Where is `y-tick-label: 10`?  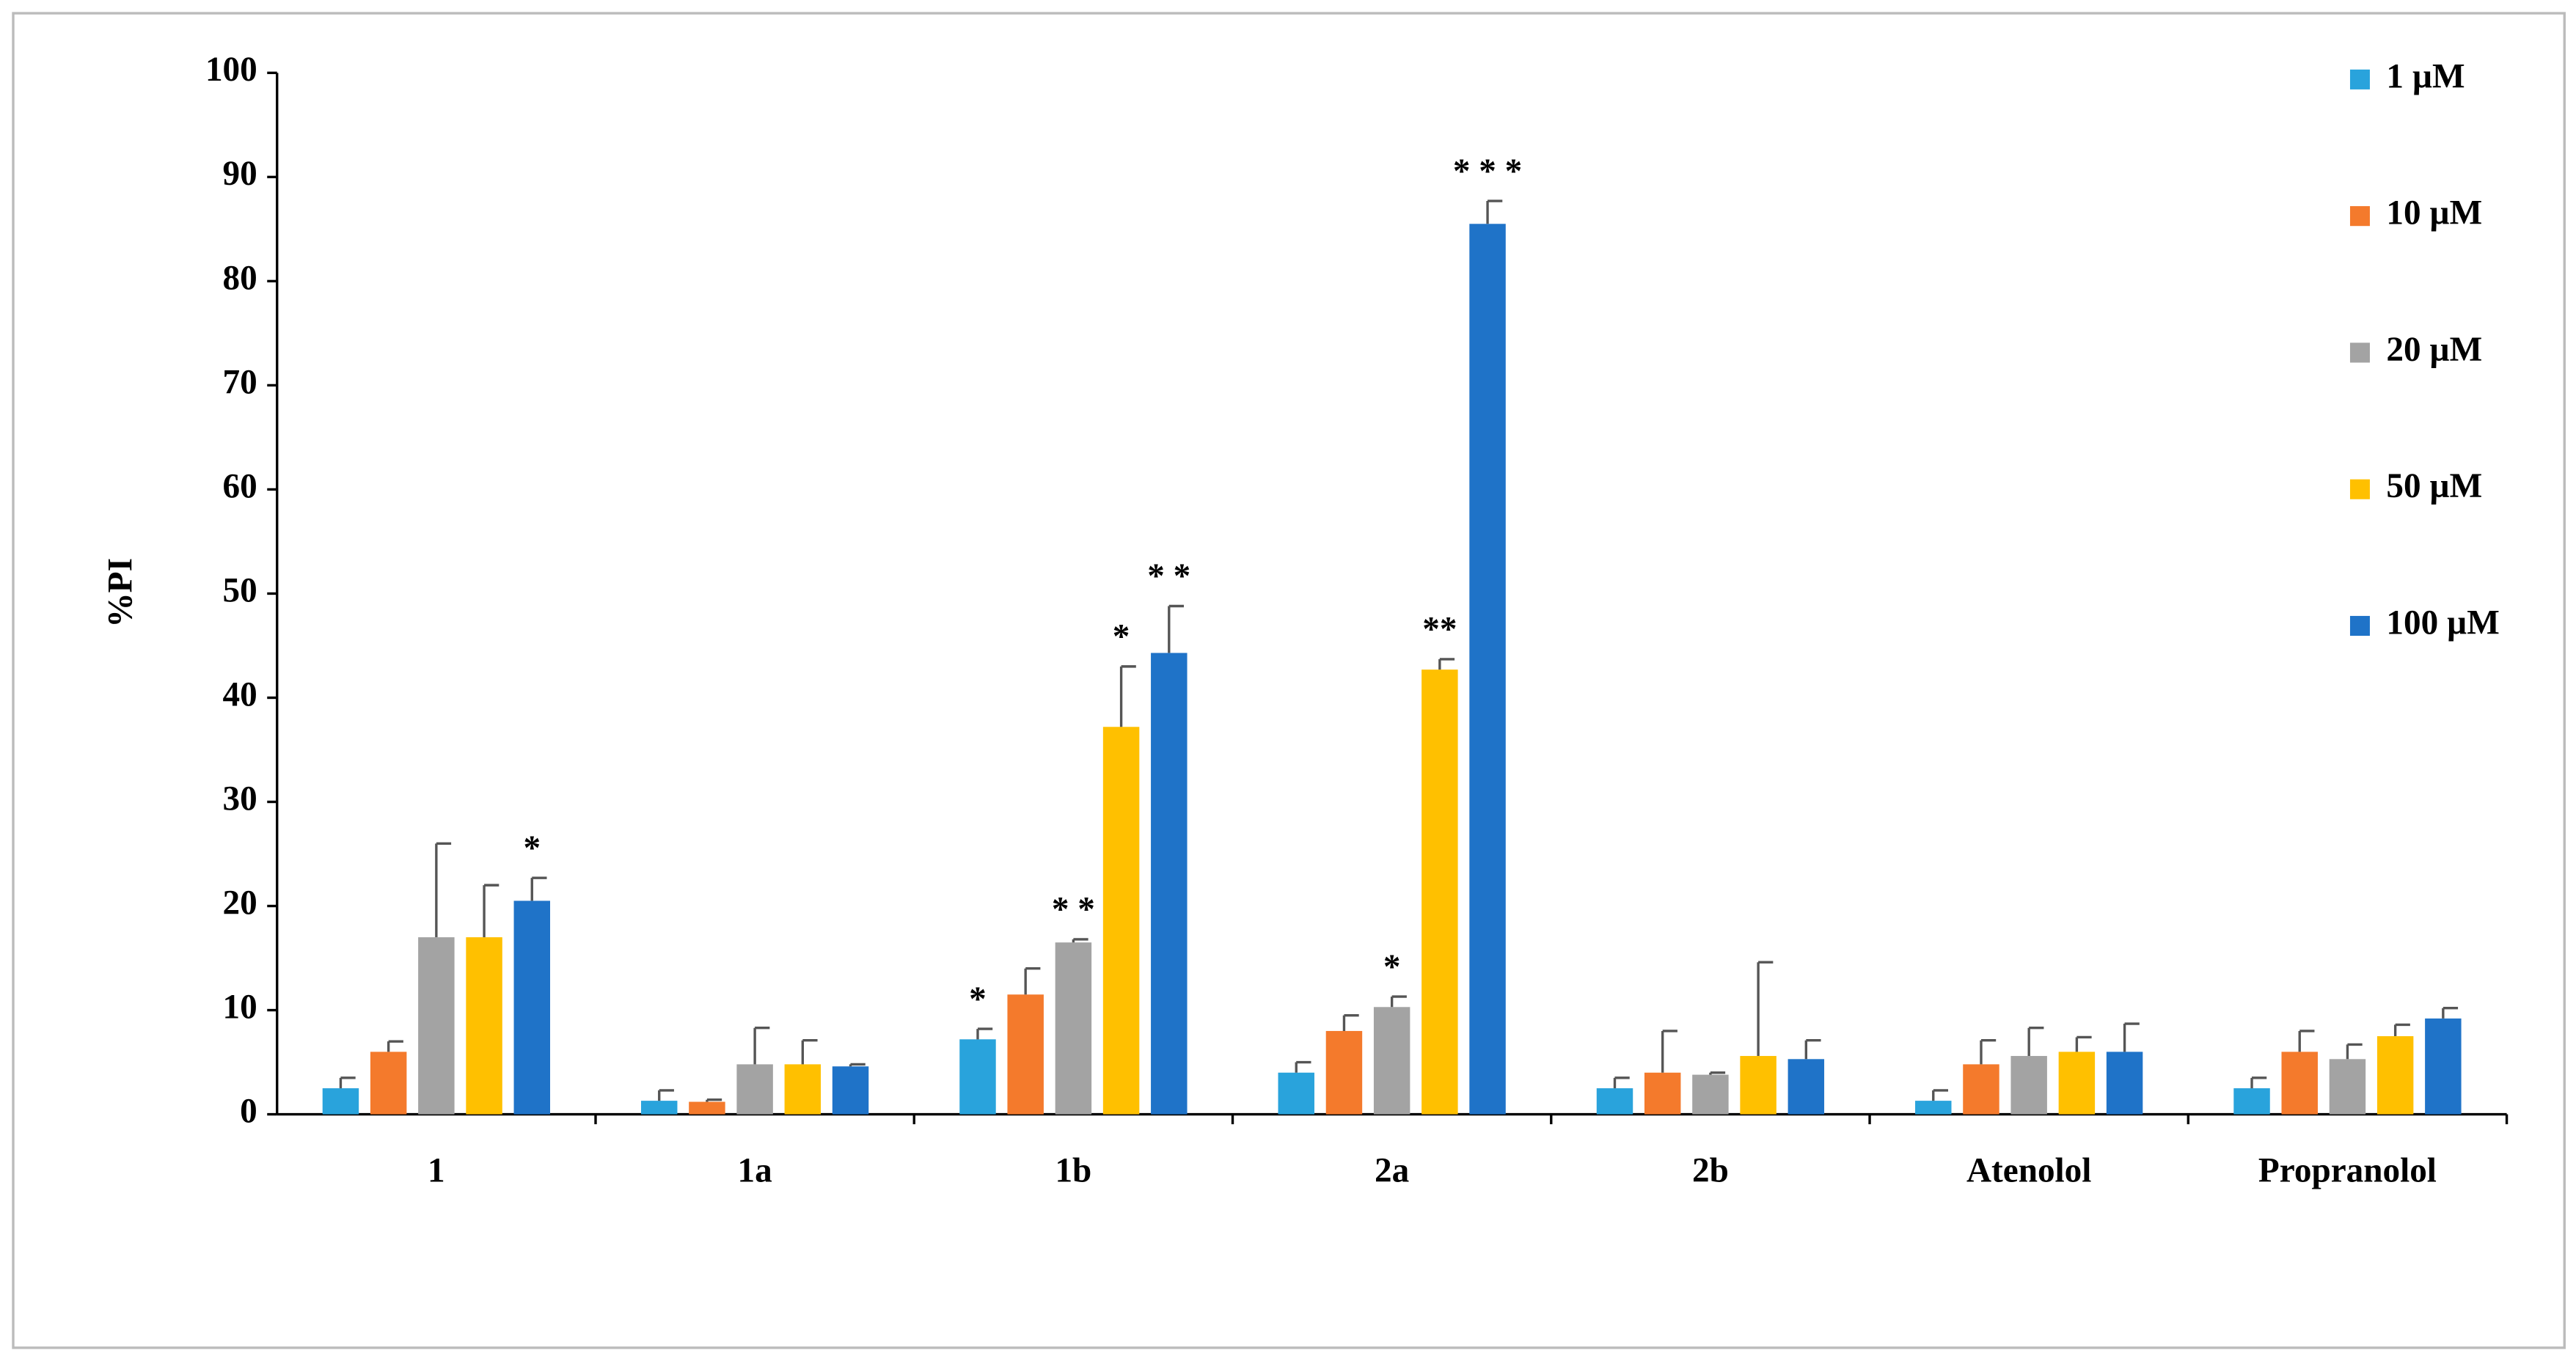 y-tick-label: 10 is located at coordinates (240, 1007).